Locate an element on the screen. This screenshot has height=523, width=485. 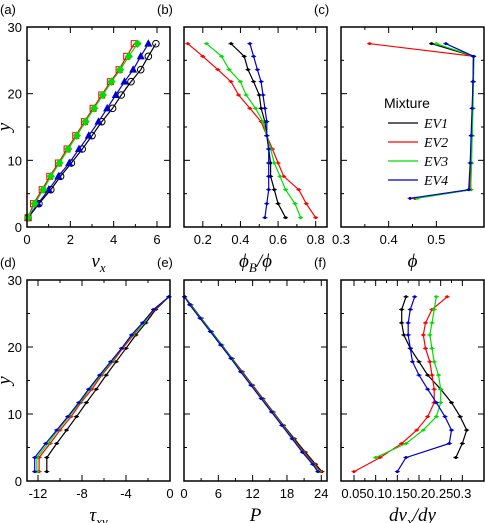
x-tick-label: -4 is located at coordinates (126, 493).